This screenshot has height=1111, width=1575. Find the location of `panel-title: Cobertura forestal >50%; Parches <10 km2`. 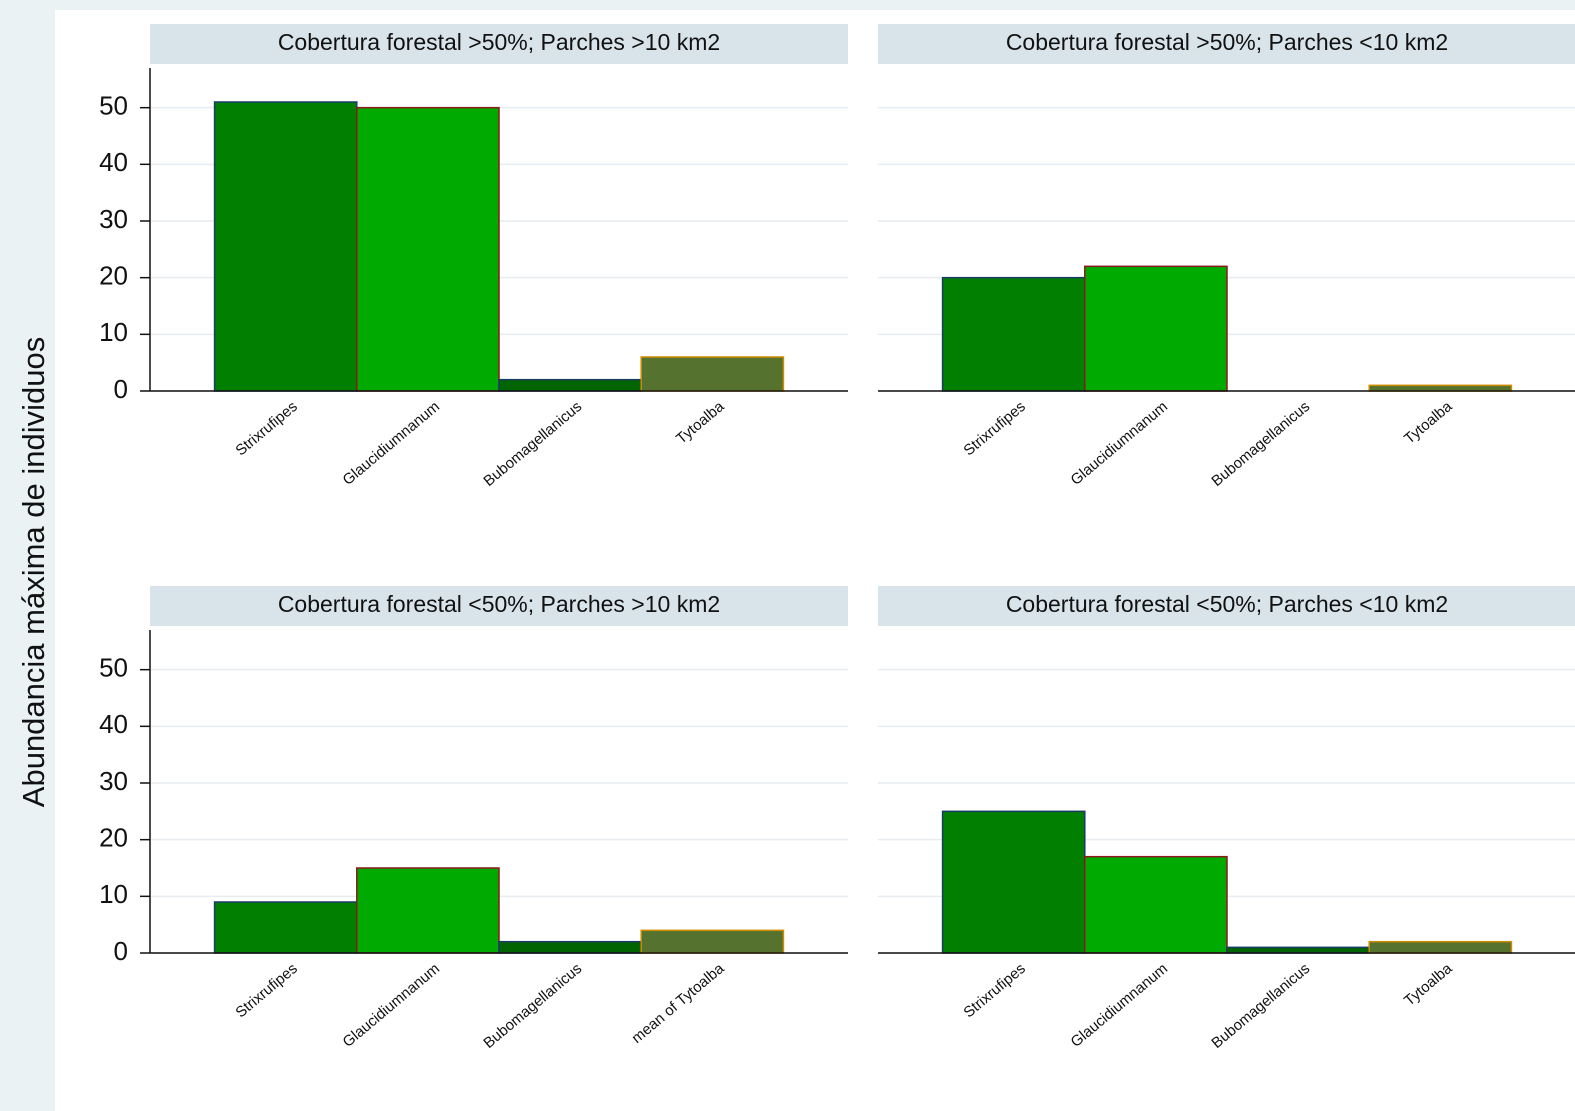

panel-title: Cobertura forestal >50%; Parches <10 km2 is located at coordinates (1227, 42).